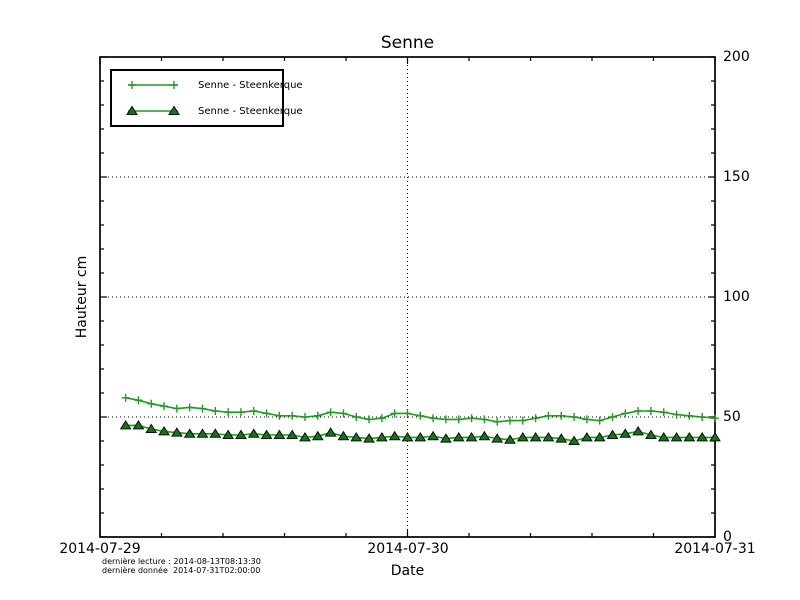 The image size is (800, 600). Describe the element at coordinates (736, 57) in the screenshot. I see `y-tick-label: 200` at that location.